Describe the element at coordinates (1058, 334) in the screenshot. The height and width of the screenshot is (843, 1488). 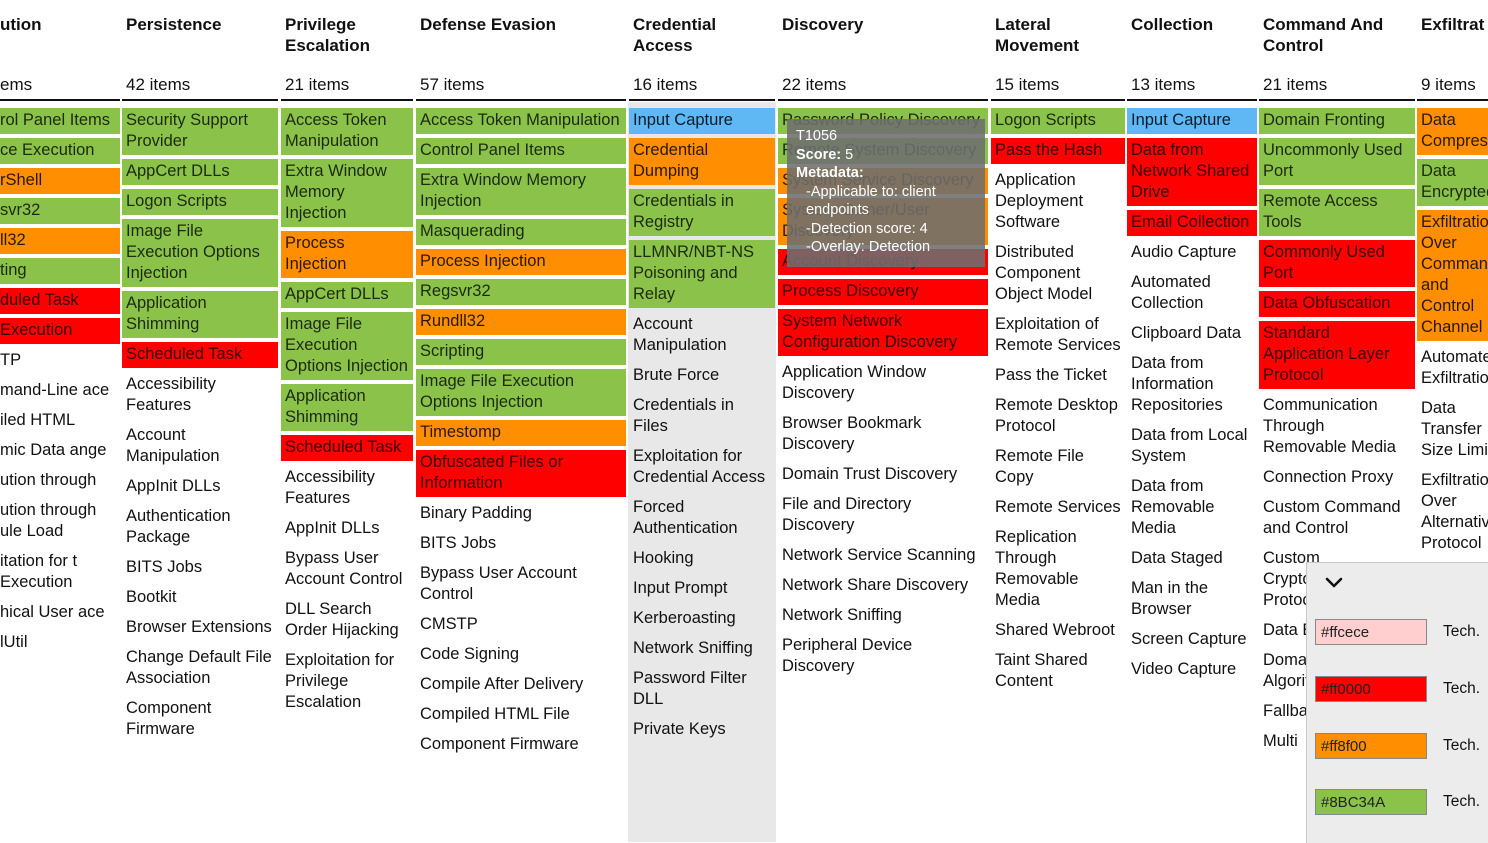
I see `technique-cell: Exploitation of Remote Services` at that location.